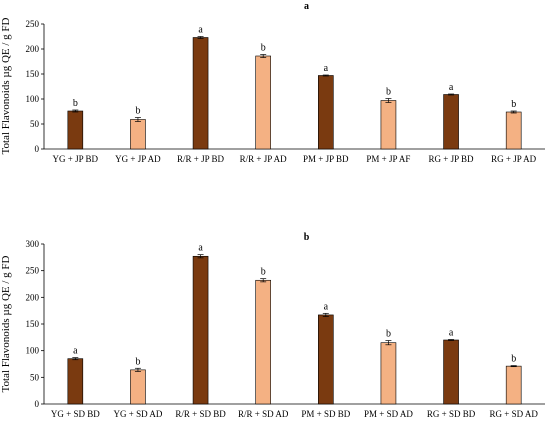 The height and width of the screenshot is (422, 550). What do you see at coordinates (326, 159) in the screenshot?
I see `x-tick-label: PM + JP BD` at bounding box center [326, 159].